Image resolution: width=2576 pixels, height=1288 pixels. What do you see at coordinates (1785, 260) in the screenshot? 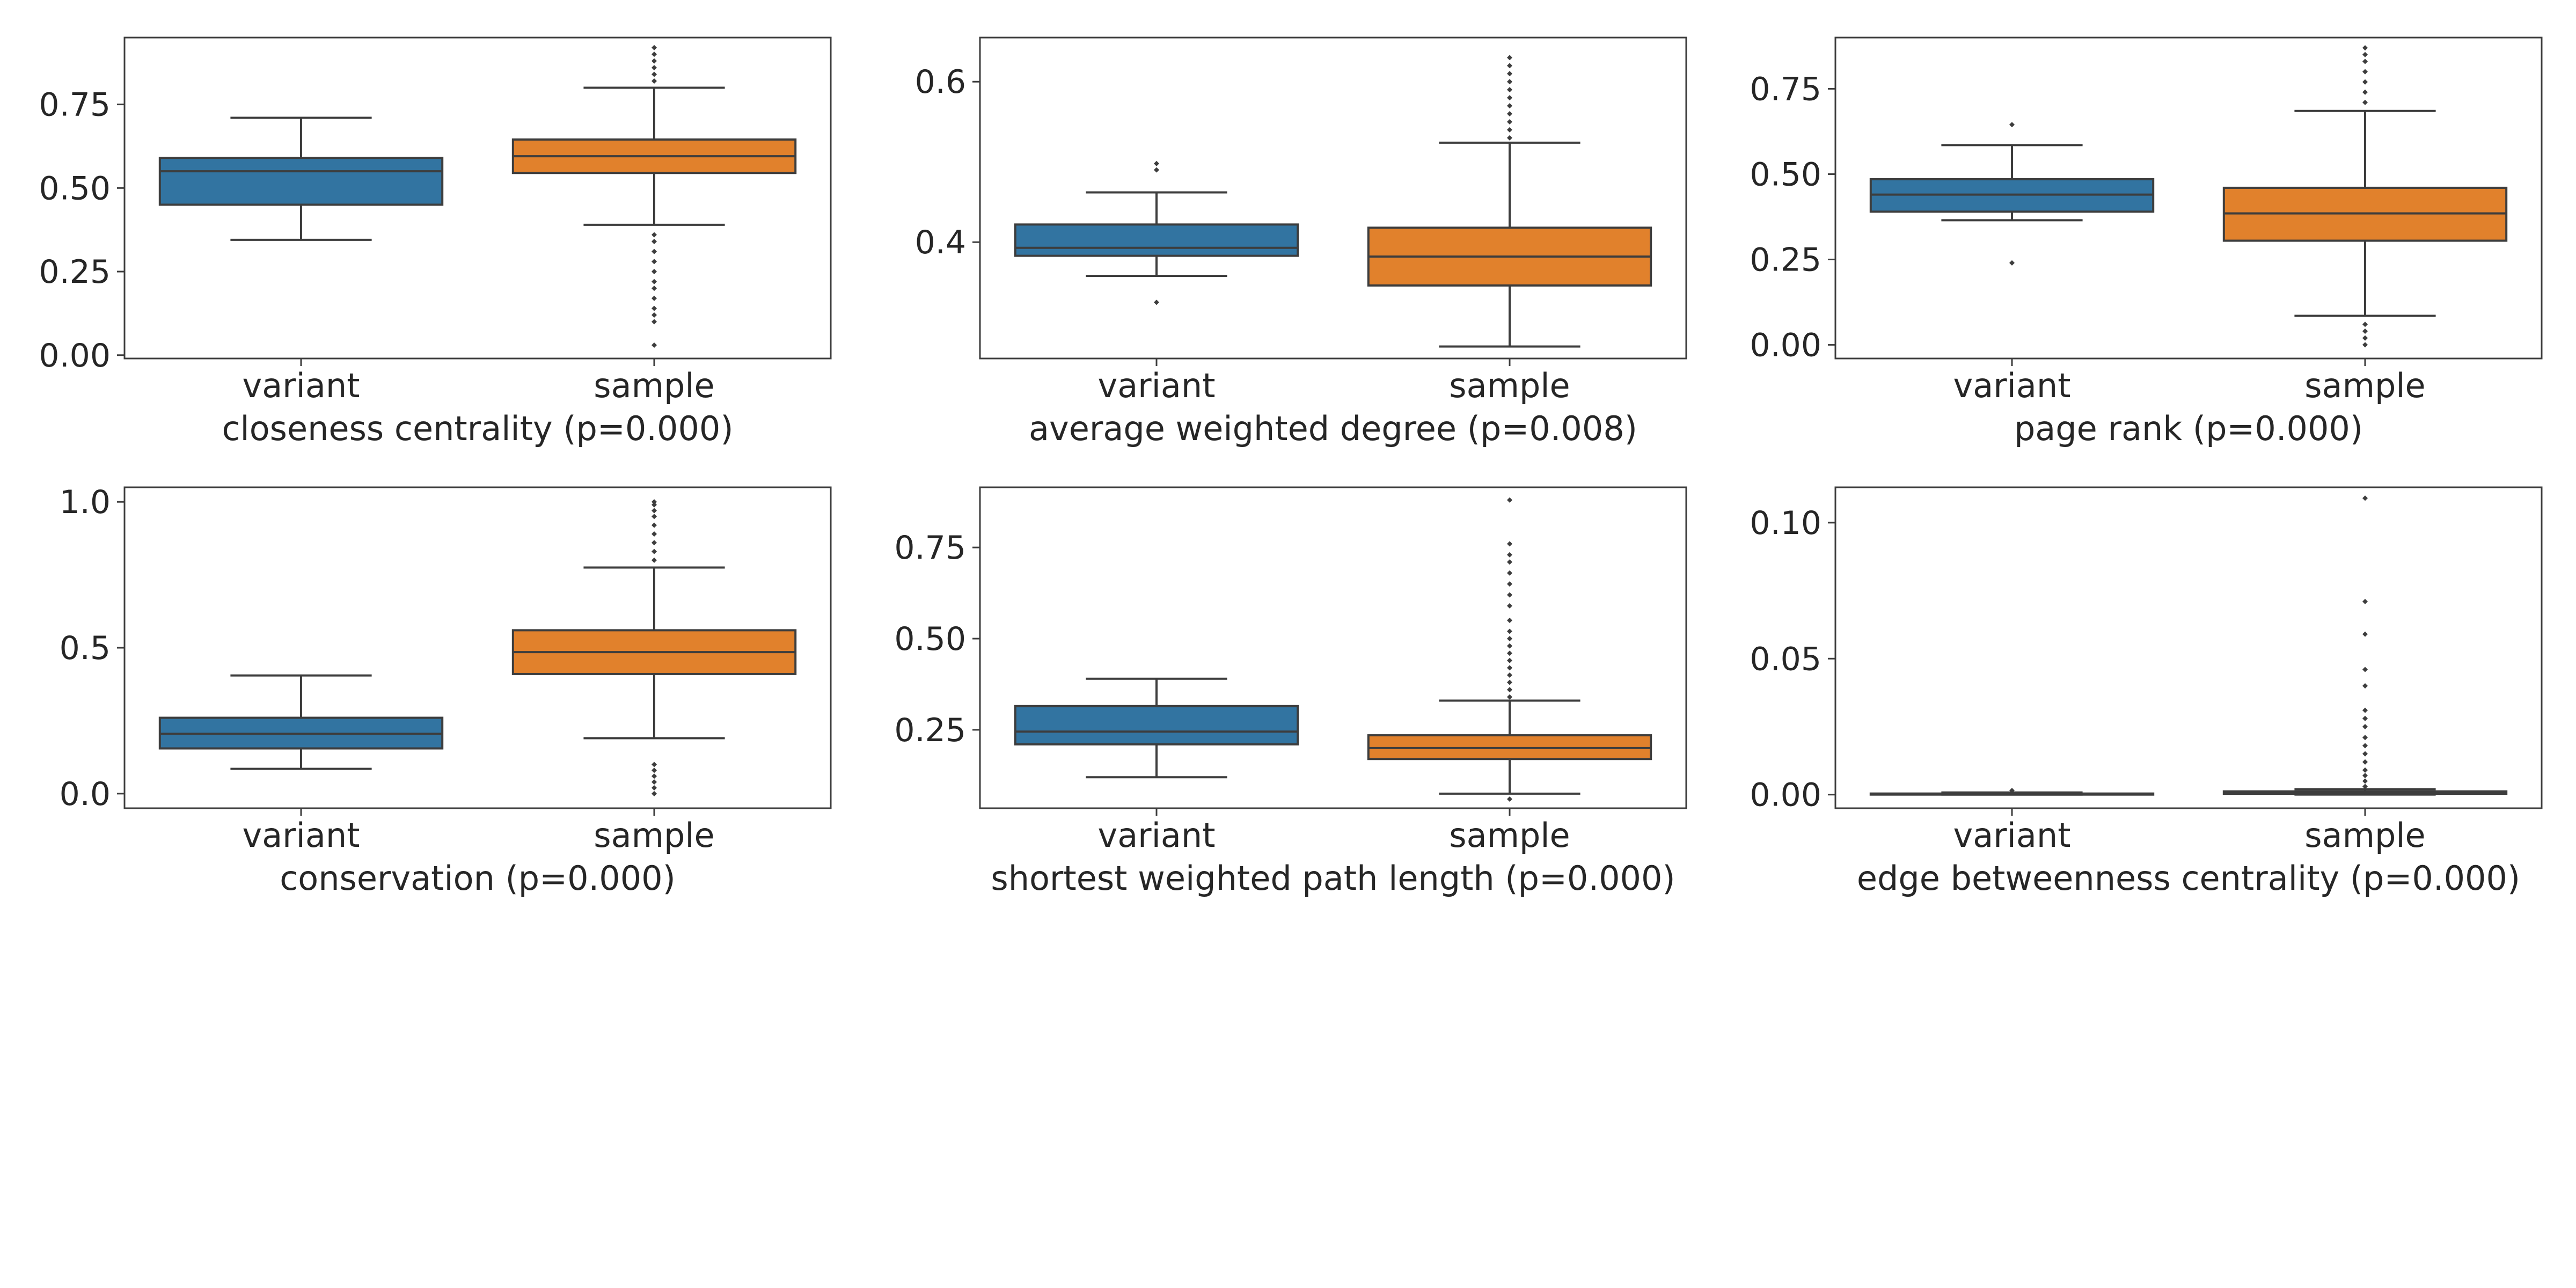
I see `y-tick-label: 0.25` at bounding box center [1785, 260].